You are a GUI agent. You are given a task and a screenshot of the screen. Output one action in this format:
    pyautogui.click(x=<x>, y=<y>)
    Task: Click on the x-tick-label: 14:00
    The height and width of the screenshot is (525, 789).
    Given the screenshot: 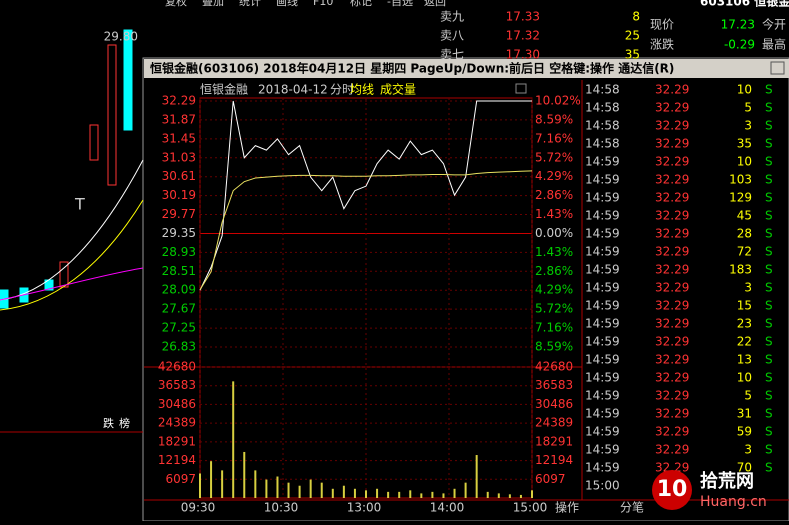 What is the action you would take?
    pyautogui.click(x=447, y=508)
    